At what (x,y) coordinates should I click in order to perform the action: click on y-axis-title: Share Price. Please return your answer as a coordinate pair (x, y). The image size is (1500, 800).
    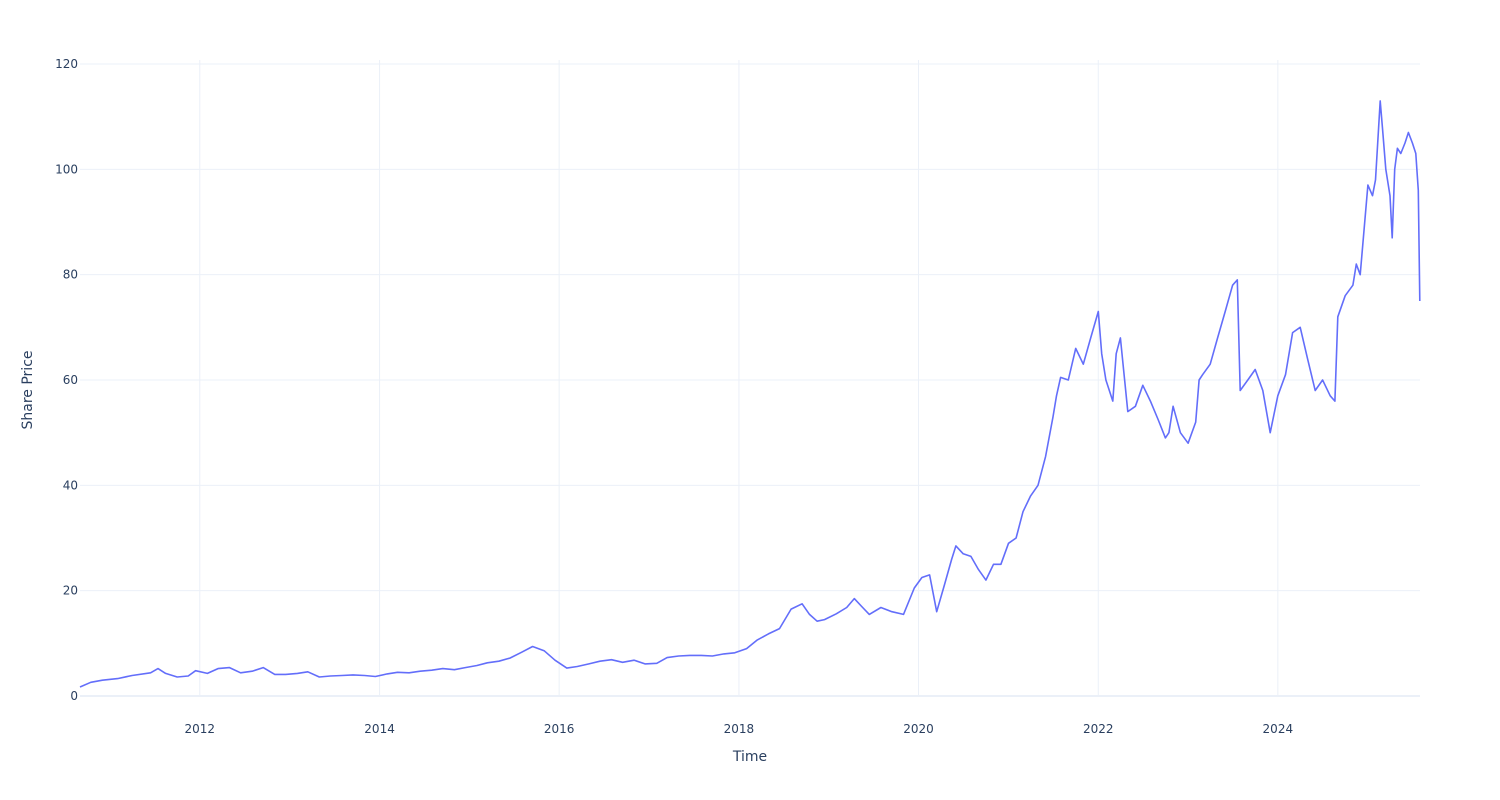
    Looking at the image, I should click on (28, 389).